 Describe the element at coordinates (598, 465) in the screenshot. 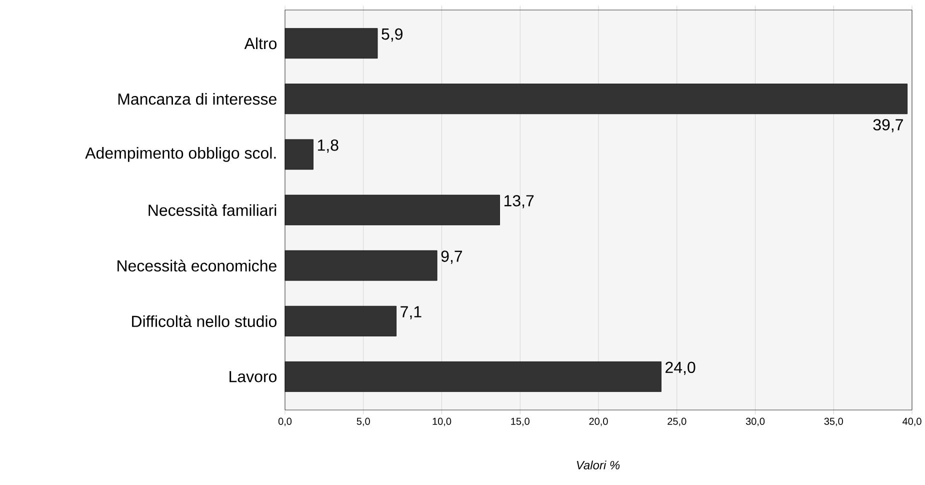

I see `x-axis-title: Valori %` at that location.